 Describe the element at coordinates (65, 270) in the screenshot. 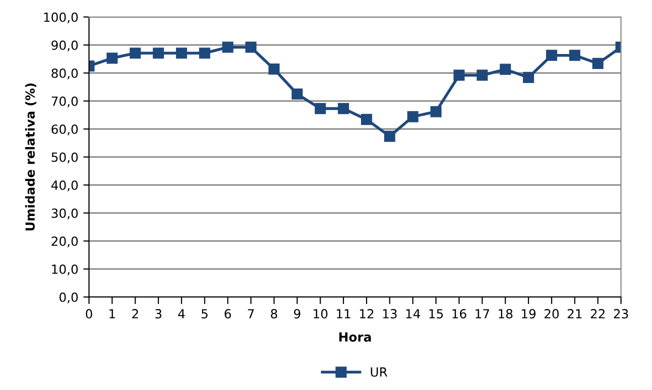

I see `y-tick-label: 10,0` at that location.